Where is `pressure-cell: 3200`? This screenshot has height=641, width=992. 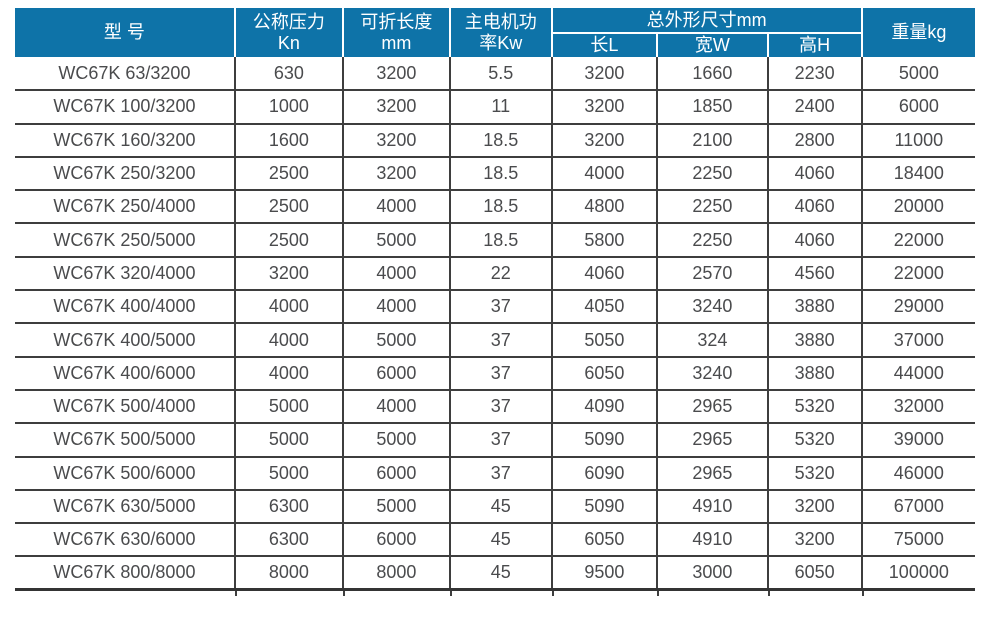
pressure-cell: 3200 is located at coordinates (288, 274).